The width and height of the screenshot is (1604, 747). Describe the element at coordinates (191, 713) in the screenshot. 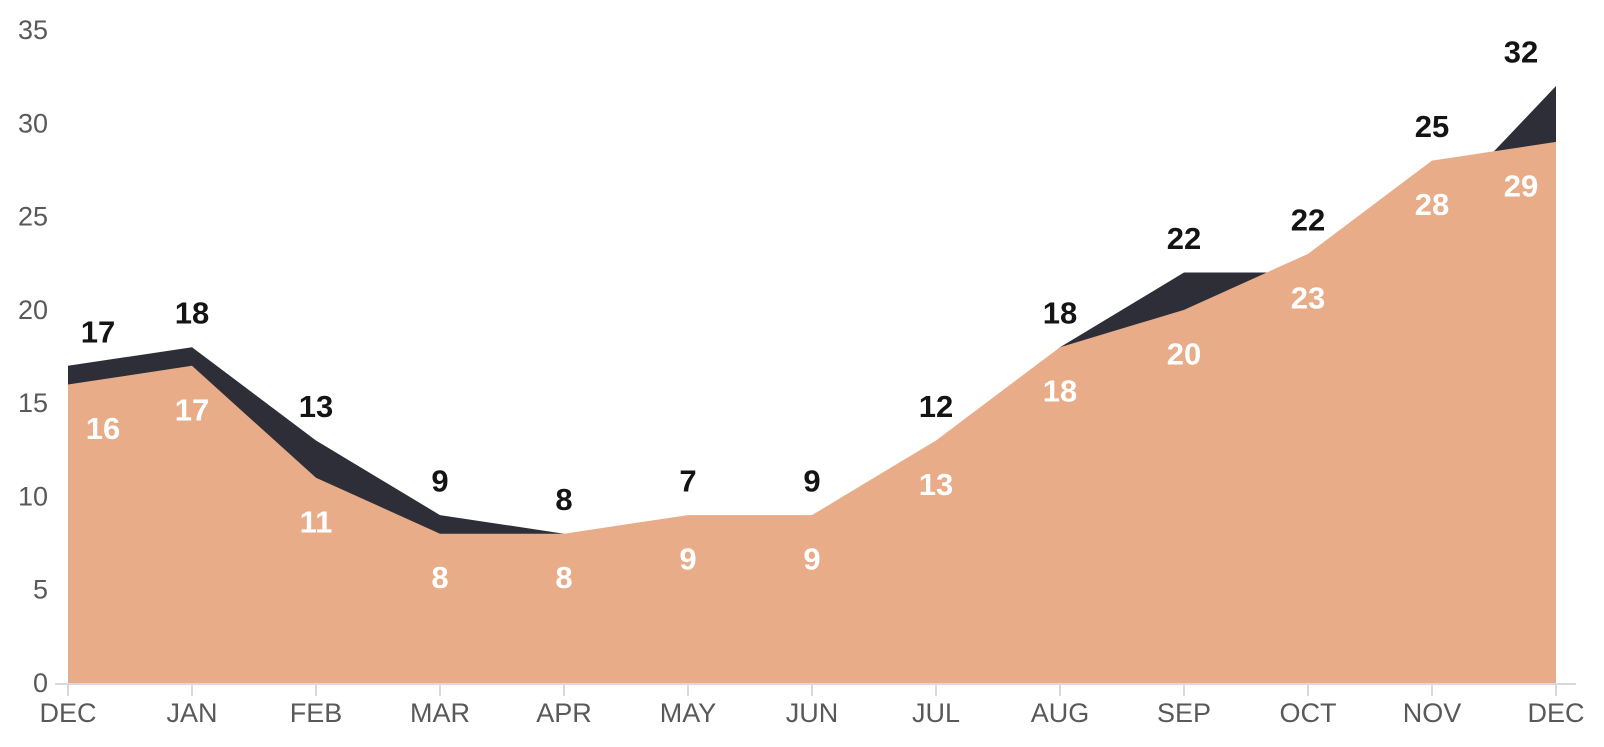

I see `month-label: JAN` at that location.